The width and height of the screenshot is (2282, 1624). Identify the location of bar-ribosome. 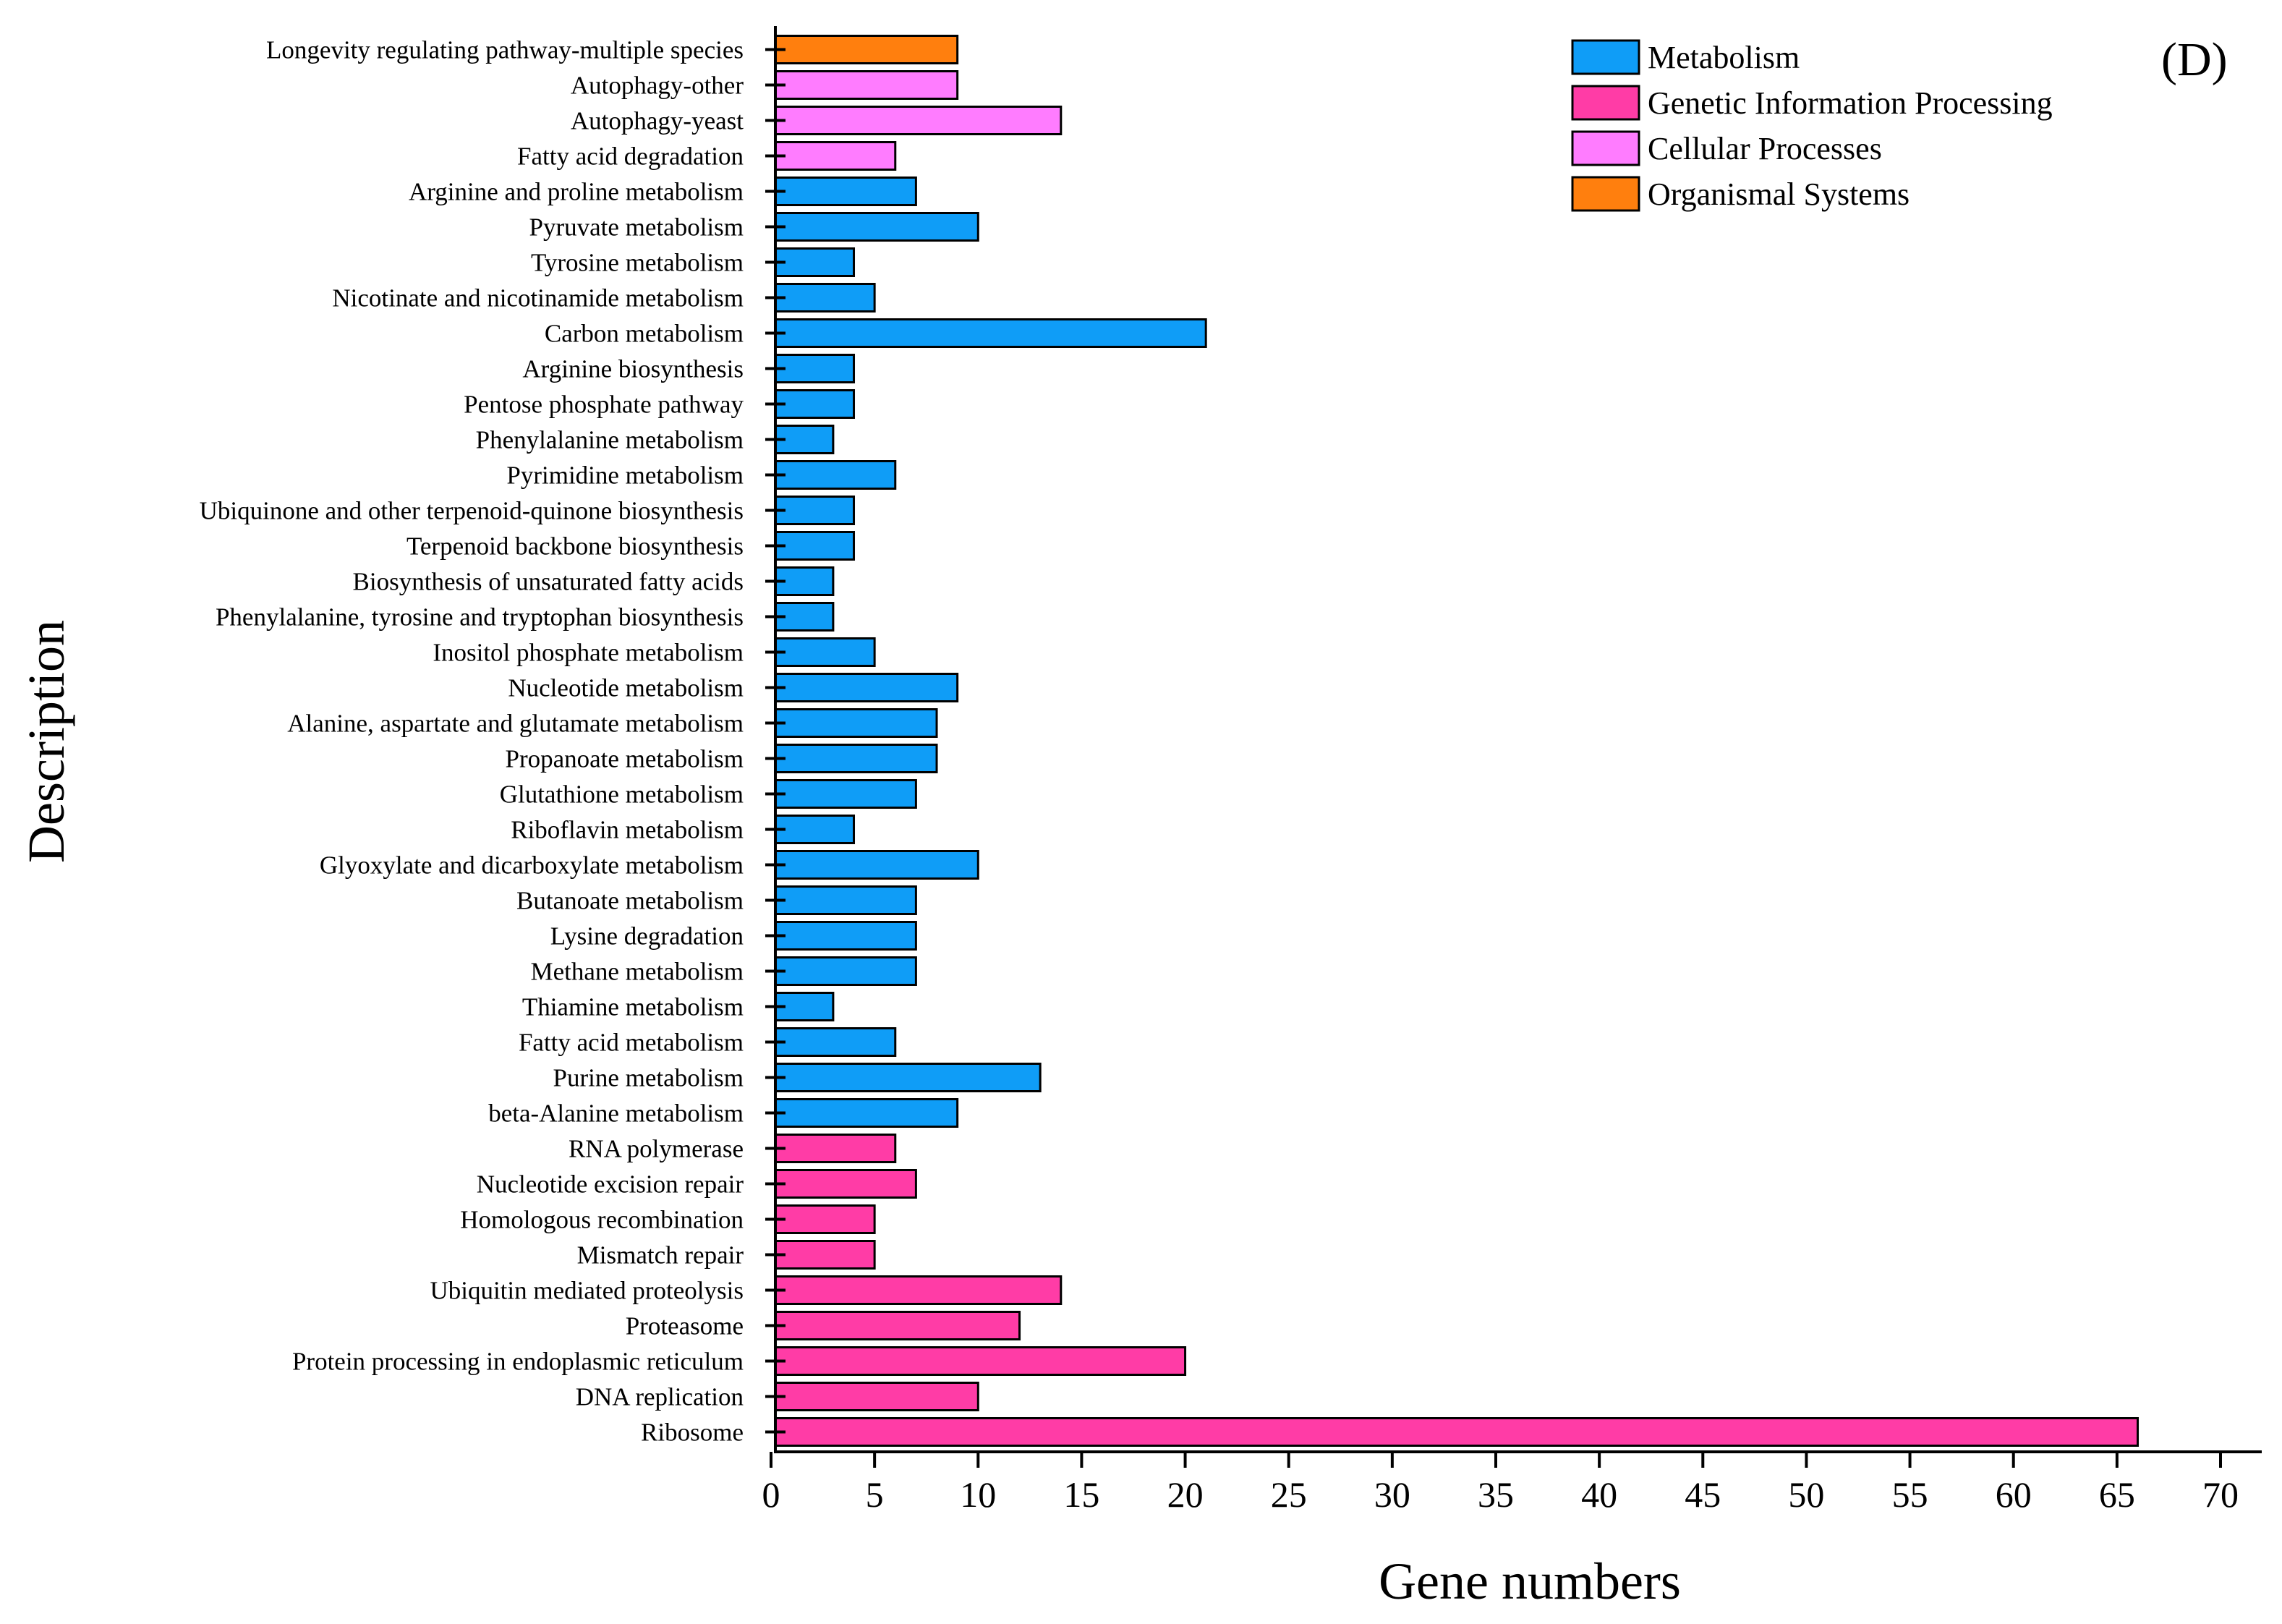
(1457, 1432).